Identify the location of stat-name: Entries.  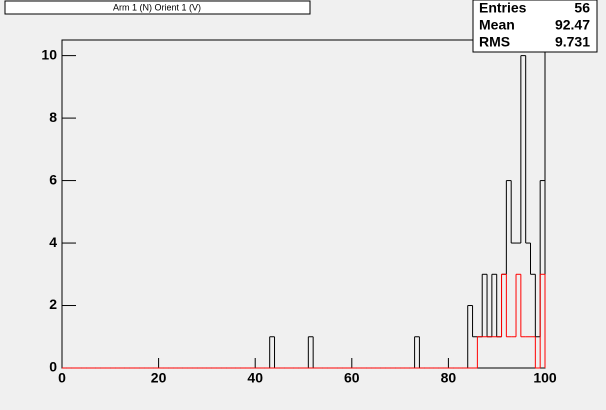
(503, 8).